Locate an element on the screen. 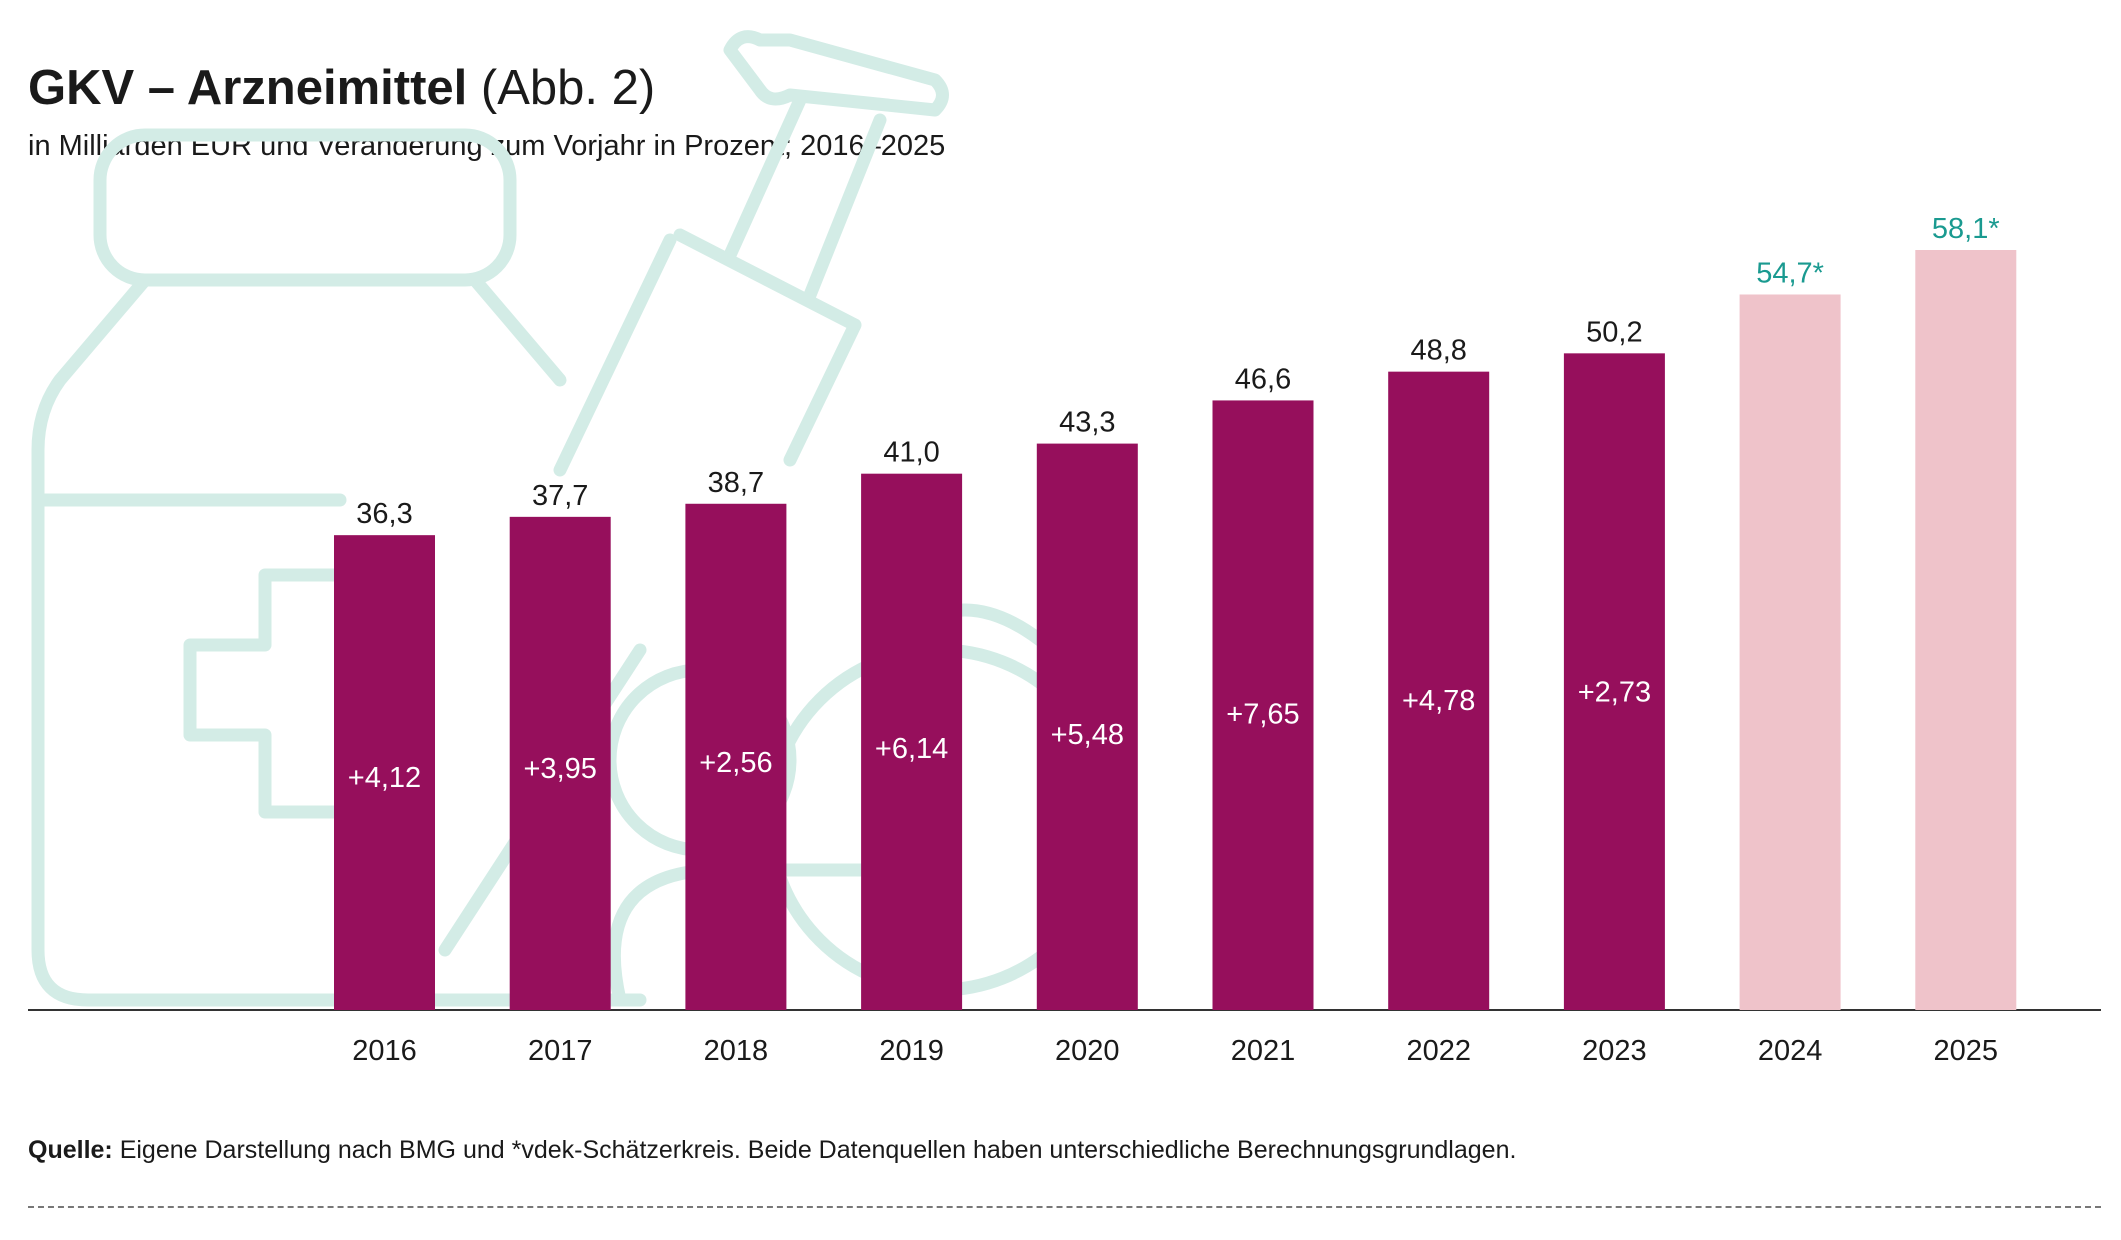  bar-2023 is located at coordinates (1614, 681).